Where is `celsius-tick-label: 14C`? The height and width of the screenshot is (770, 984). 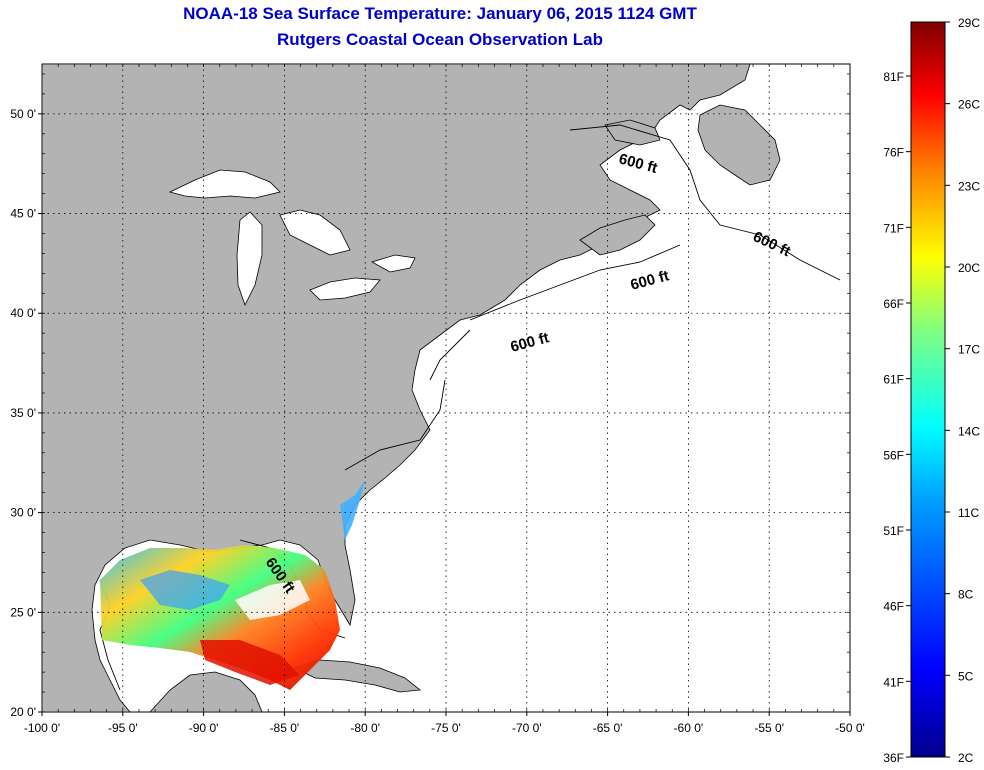
celsius-tick-label: 14C is located at coordinates (969, 431).